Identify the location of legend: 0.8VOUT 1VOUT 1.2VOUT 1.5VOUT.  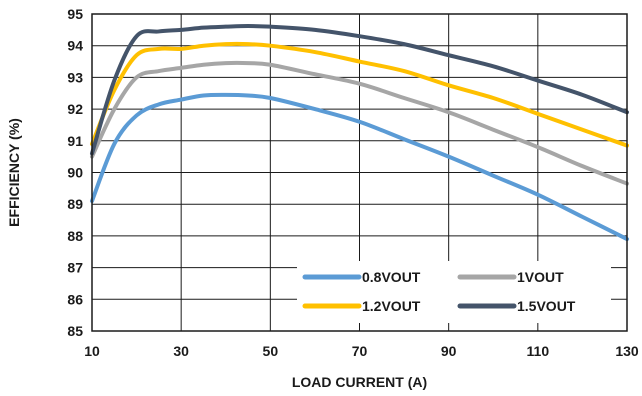
(454, 292).